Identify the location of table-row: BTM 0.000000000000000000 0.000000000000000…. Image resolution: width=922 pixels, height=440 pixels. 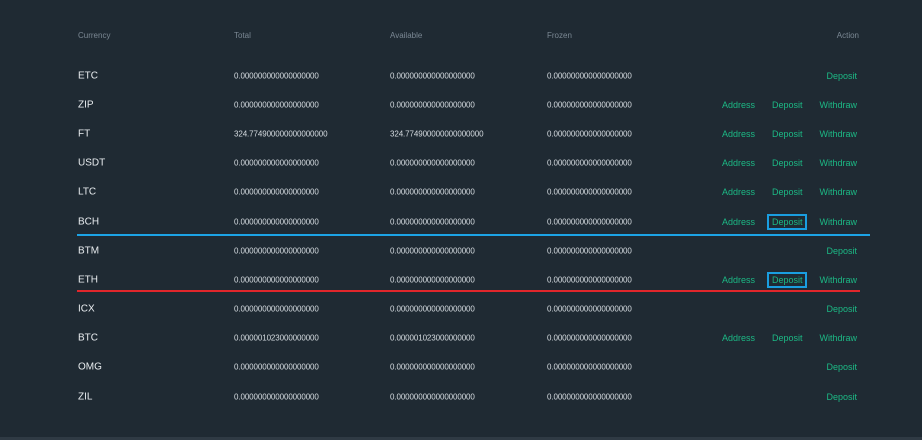
(461, 250).